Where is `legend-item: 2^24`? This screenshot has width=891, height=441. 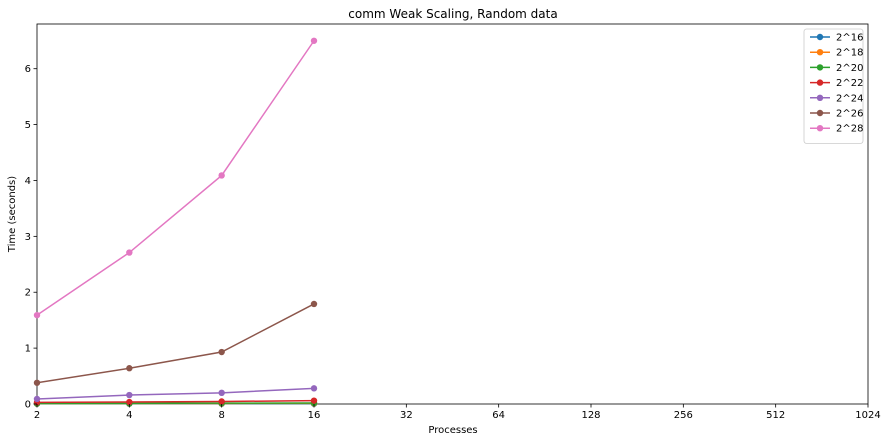
legend-item: 2^24 is located at coordinates (836, 98).